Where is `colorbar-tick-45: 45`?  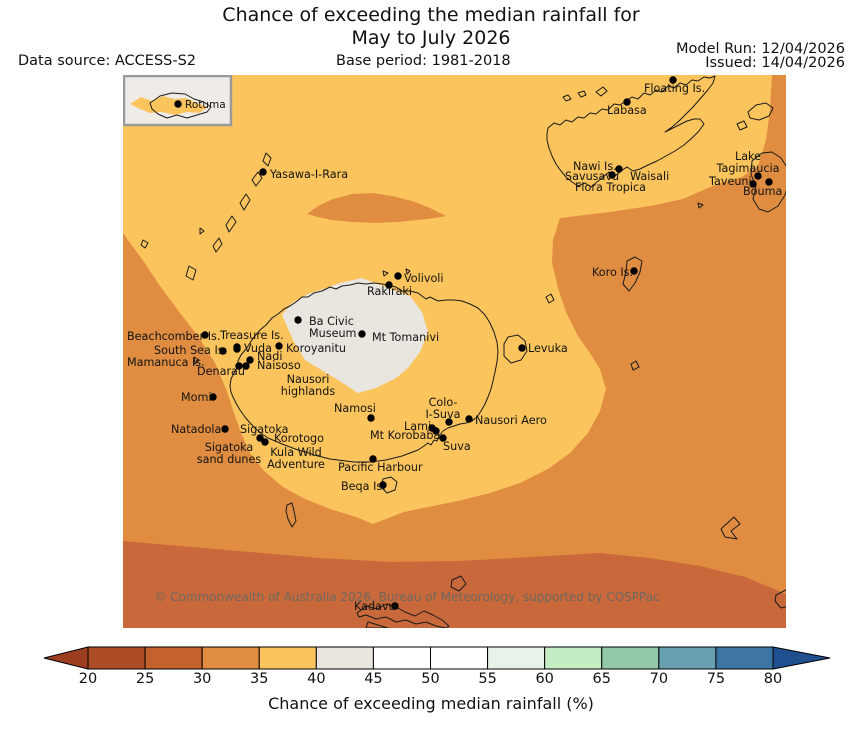
colorbar-tick-45: 45 is located at coordinates (373, 679).